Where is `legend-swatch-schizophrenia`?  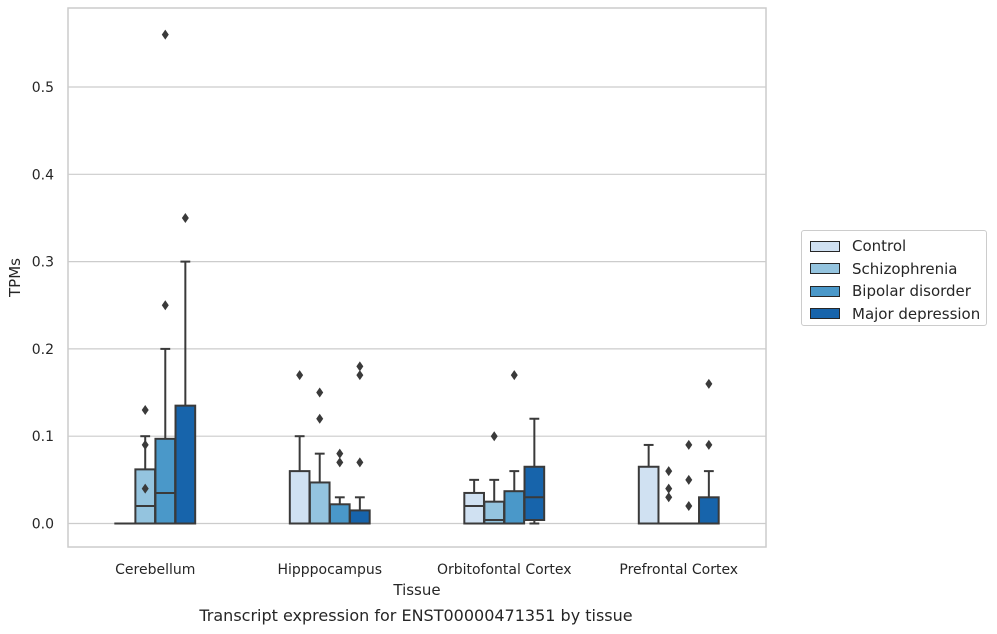
legend-swatch-schizophrenia is located at coordinates (825, 269).